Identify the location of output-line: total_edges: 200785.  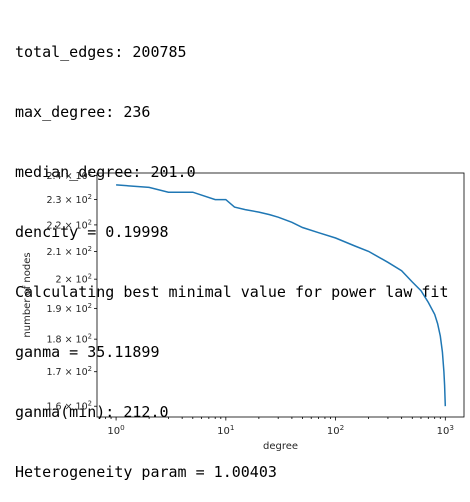
(101, 52).